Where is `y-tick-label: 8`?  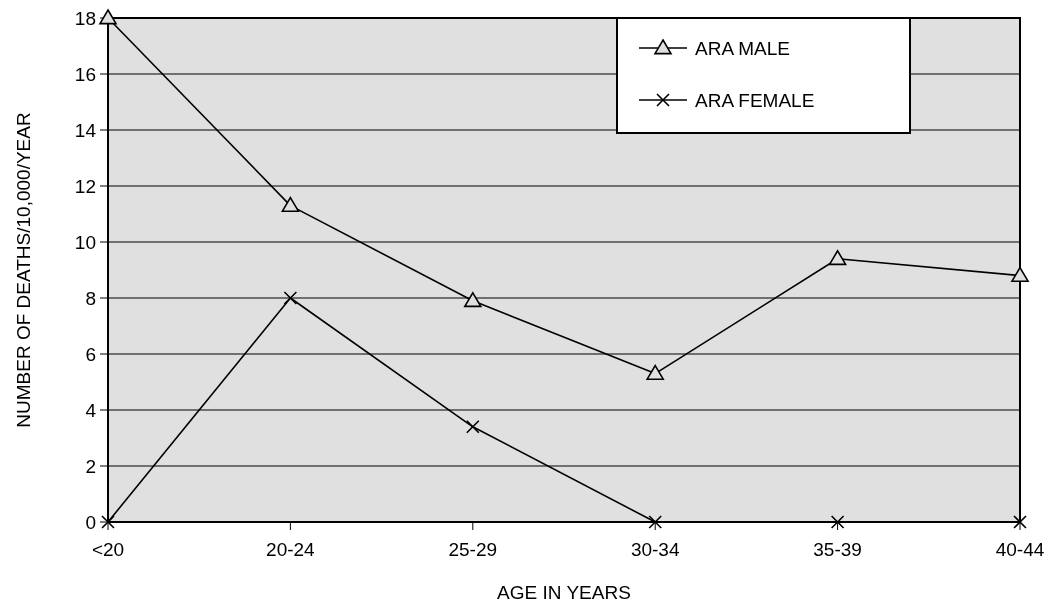 y-tick-label: 8 is located at coordinates (90, 298).